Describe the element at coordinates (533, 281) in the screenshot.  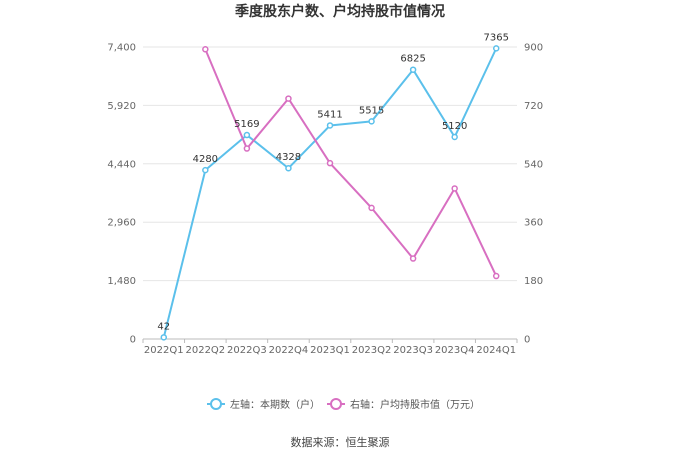
I see `right-y-tick-label: 180` at that location.